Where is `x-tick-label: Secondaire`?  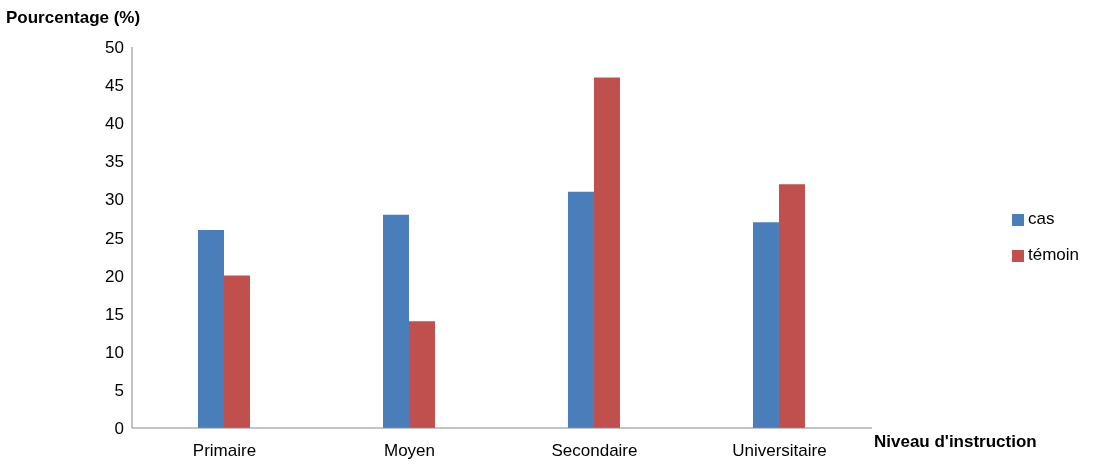 x-tick-label: Secondaire is located at coordinates (594, 451).